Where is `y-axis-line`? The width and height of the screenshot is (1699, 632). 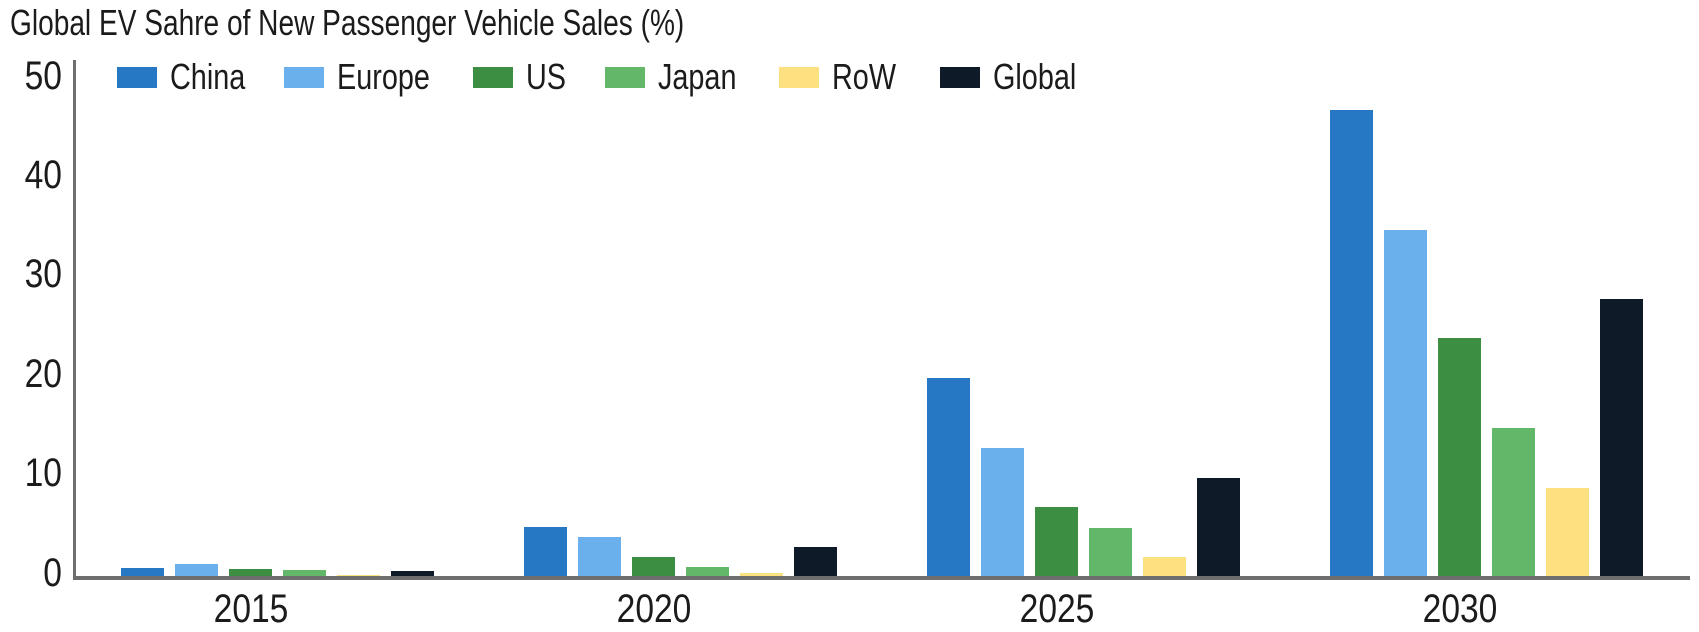
y-axis-line is located at coordinates (74, 320).